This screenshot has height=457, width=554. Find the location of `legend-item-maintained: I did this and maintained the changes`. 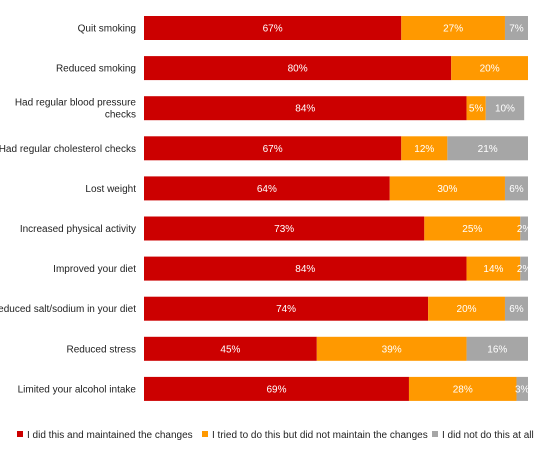

legend-item-maintained: I did this and maintained the changes is located at coordinates (105, 435).